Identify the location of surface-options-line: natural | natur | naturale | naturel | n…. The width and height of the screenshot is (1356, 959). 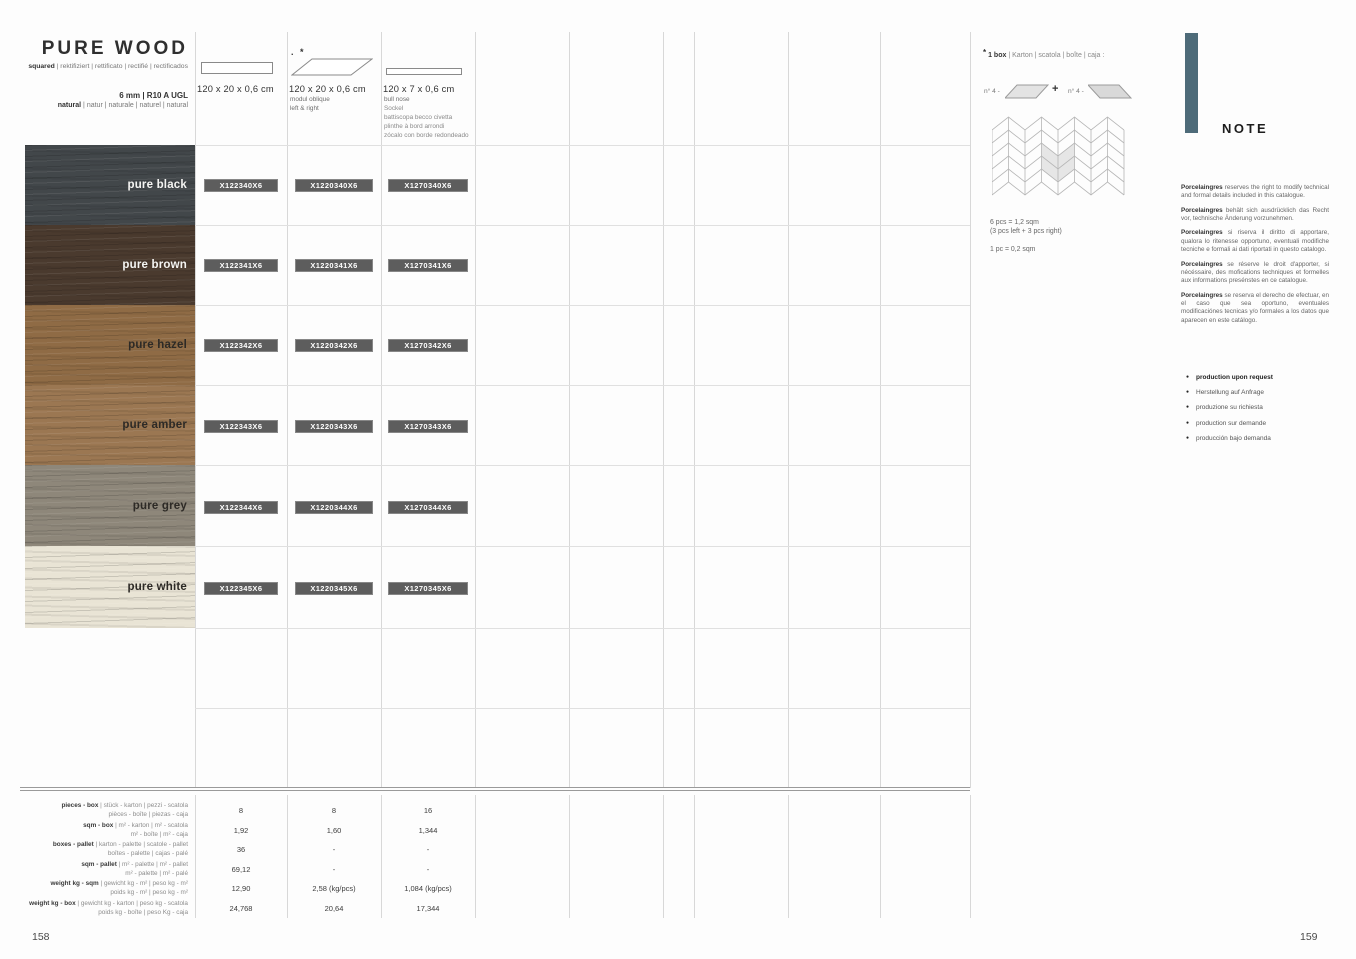
(104, 105).